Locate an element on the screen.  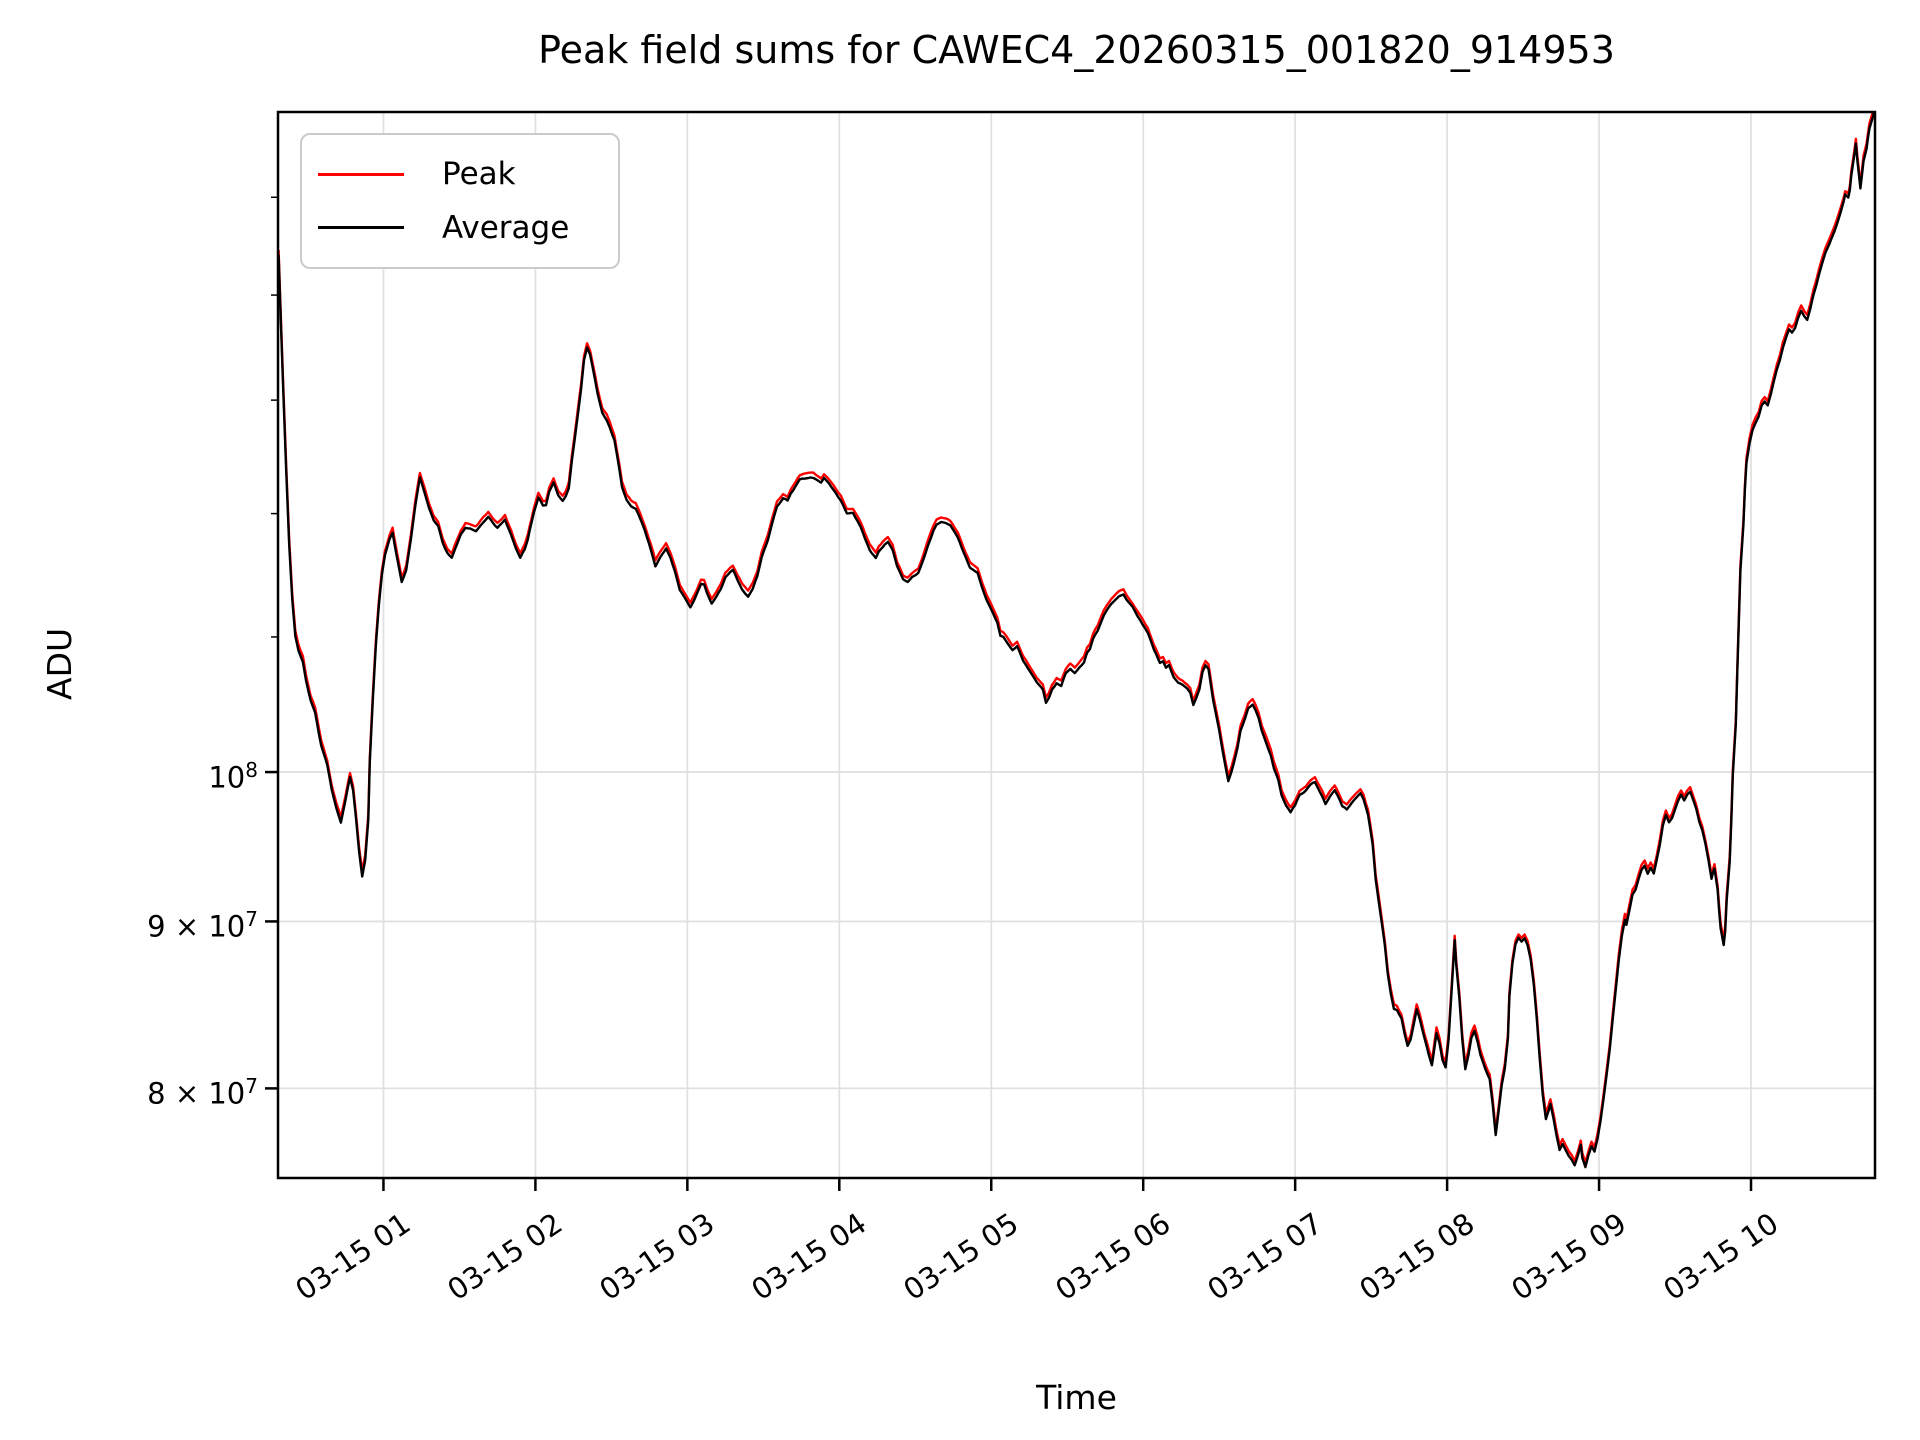
average-line-sample is located at coordinates (361, 228).